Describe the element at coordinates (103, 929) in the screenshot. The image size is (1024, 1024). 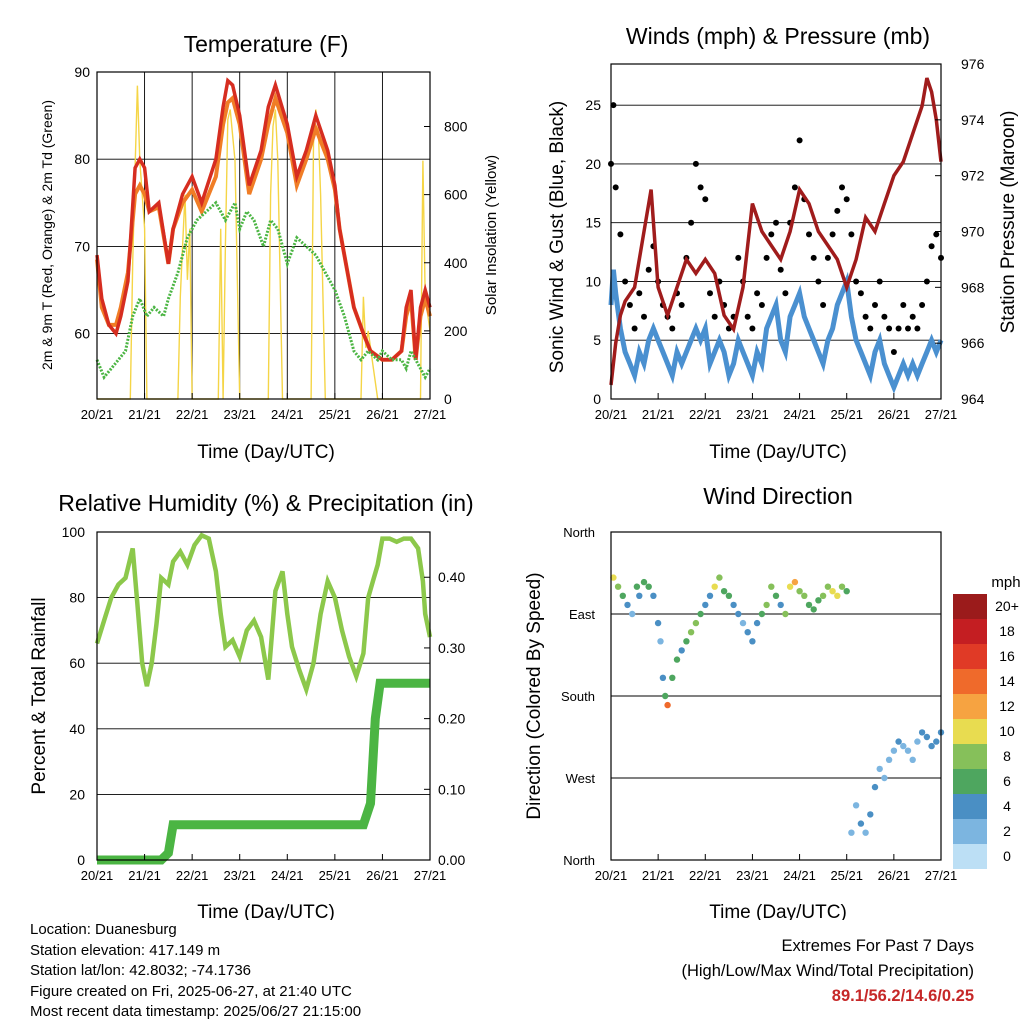
I see `station-location: Location: Duanesburg` at that location.